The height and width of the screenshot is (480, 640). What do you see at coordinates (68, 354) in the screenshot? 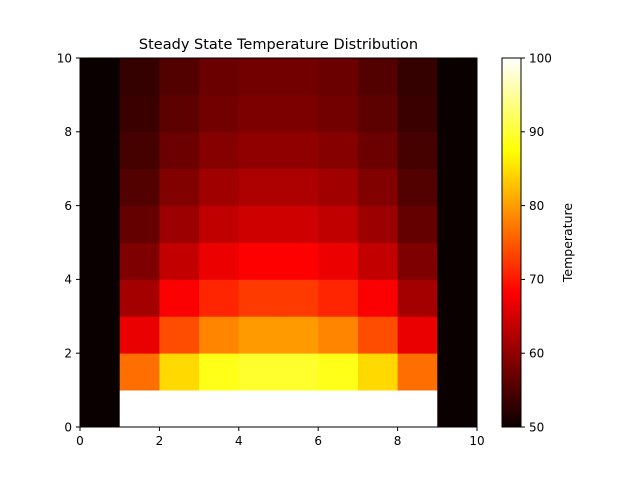
I see `y-tick-label: 2` at bounding box center [68, 354].